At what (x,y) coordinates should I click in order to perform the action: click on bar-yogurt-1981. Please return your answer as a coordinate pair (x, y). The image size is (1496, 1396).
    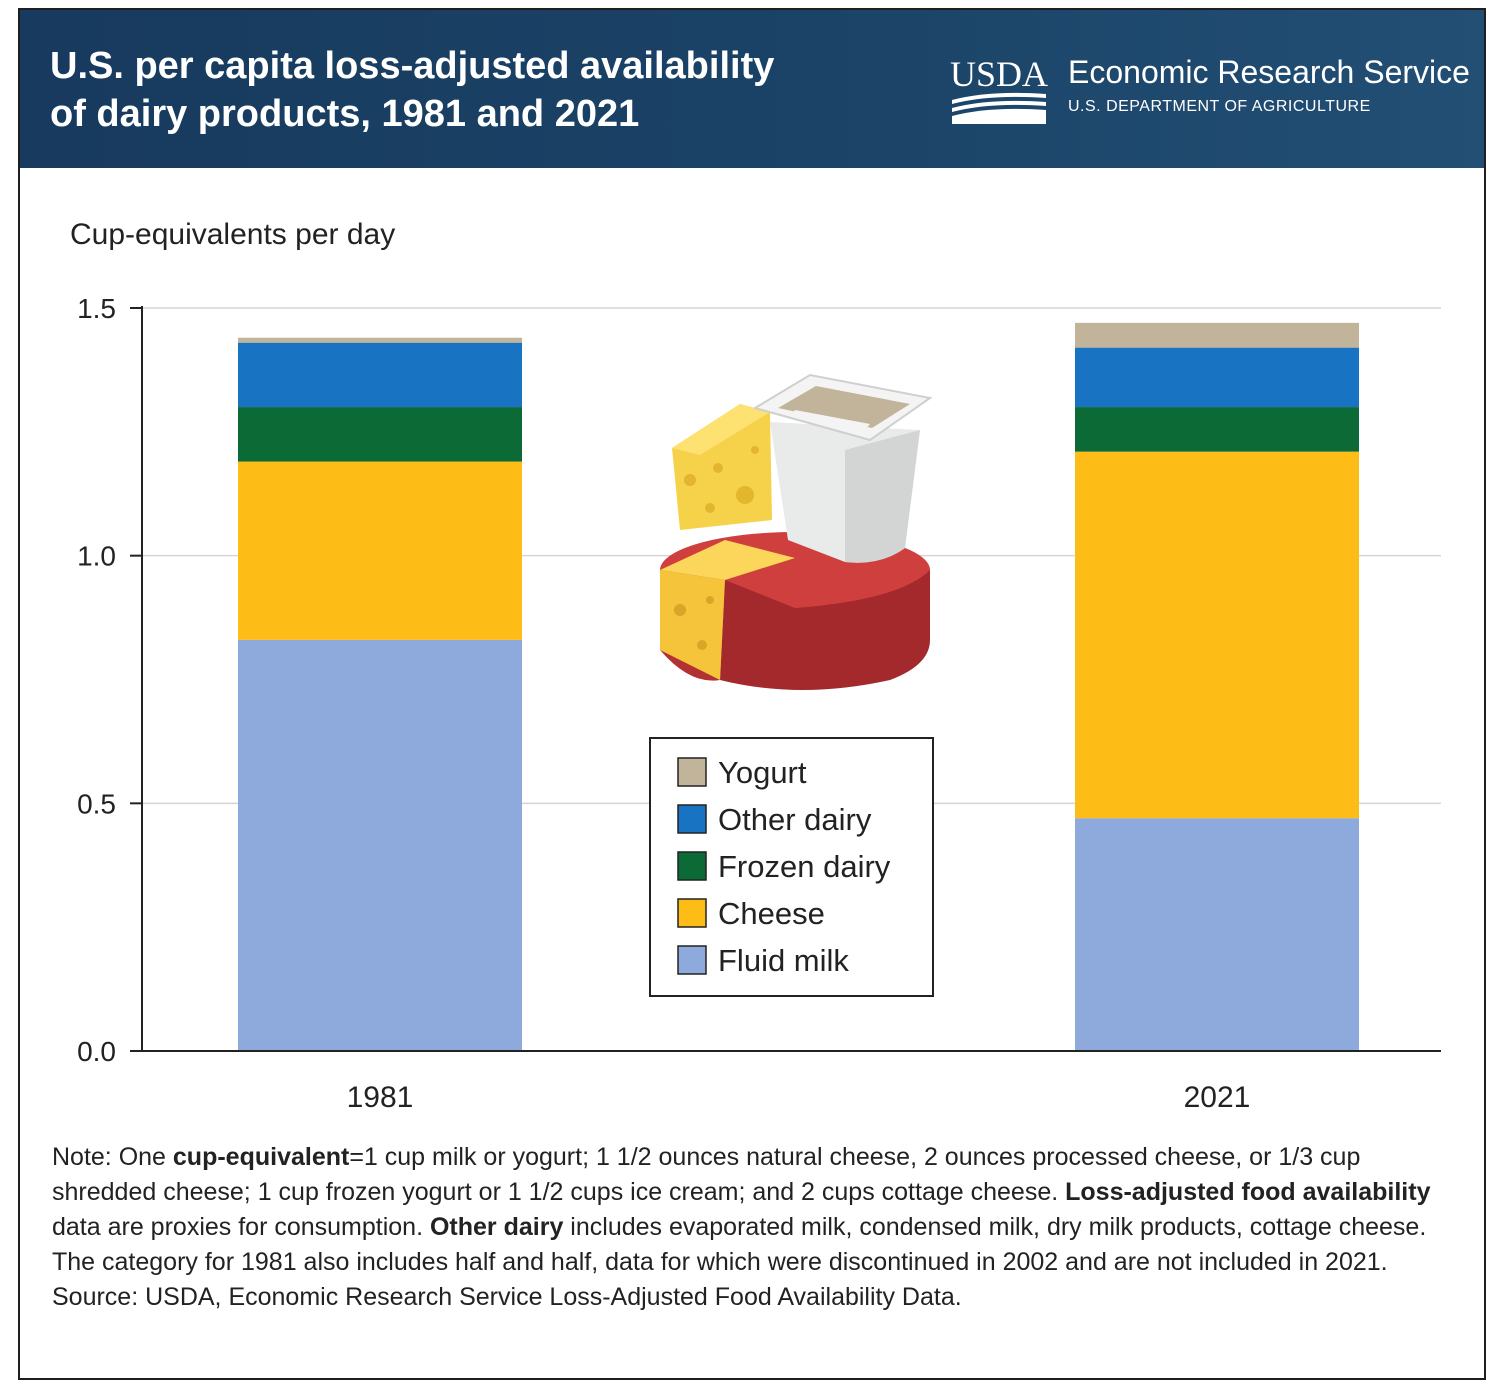
    Looking at the image, I should click on (380, 340).